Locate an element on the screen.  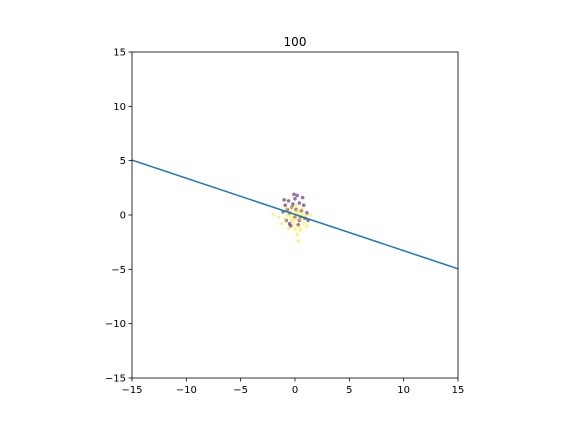
x-tick-label: −10 is located at coordinates (186, 390).